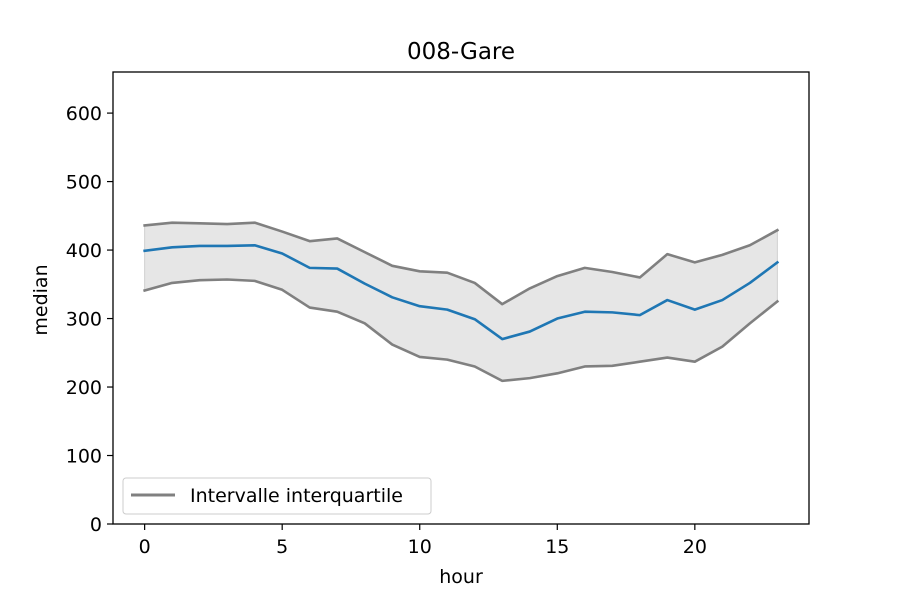  I want to click on x-tick-label: 20, so click(695, 547).